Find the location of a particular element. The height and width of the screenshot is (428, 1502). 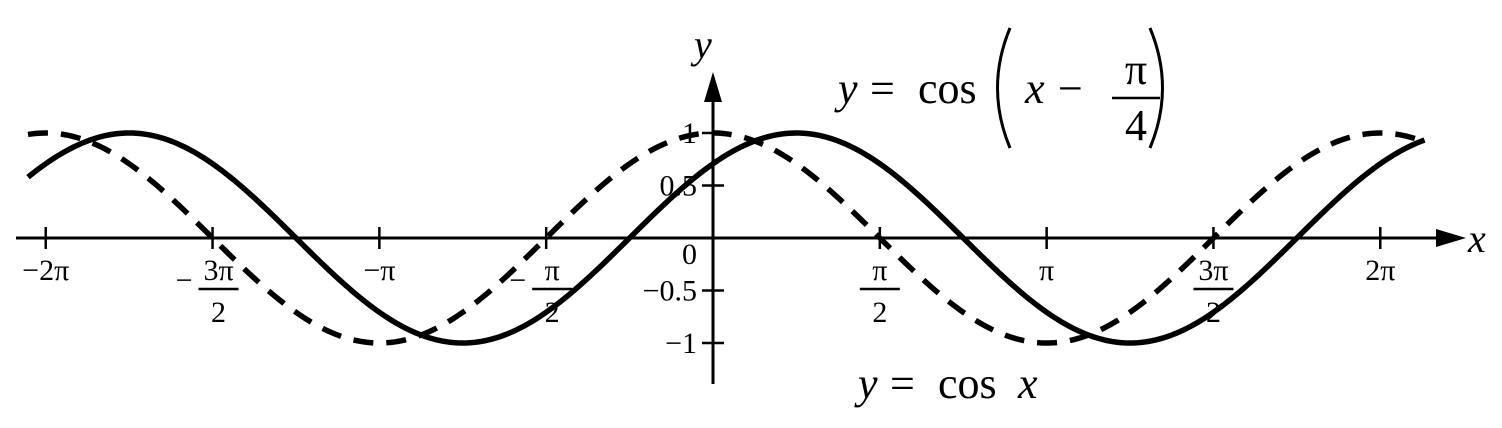

y-axis-arrowhead is located at coordinates (713, 87).